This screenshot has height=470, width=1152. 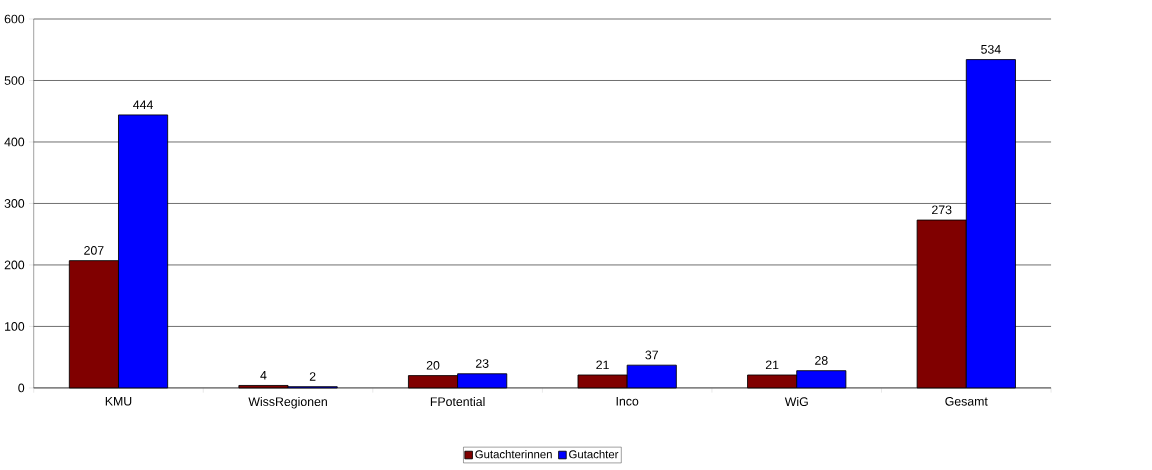 I want to click on legend-label: Gutachter, so click(x=594, y=454).